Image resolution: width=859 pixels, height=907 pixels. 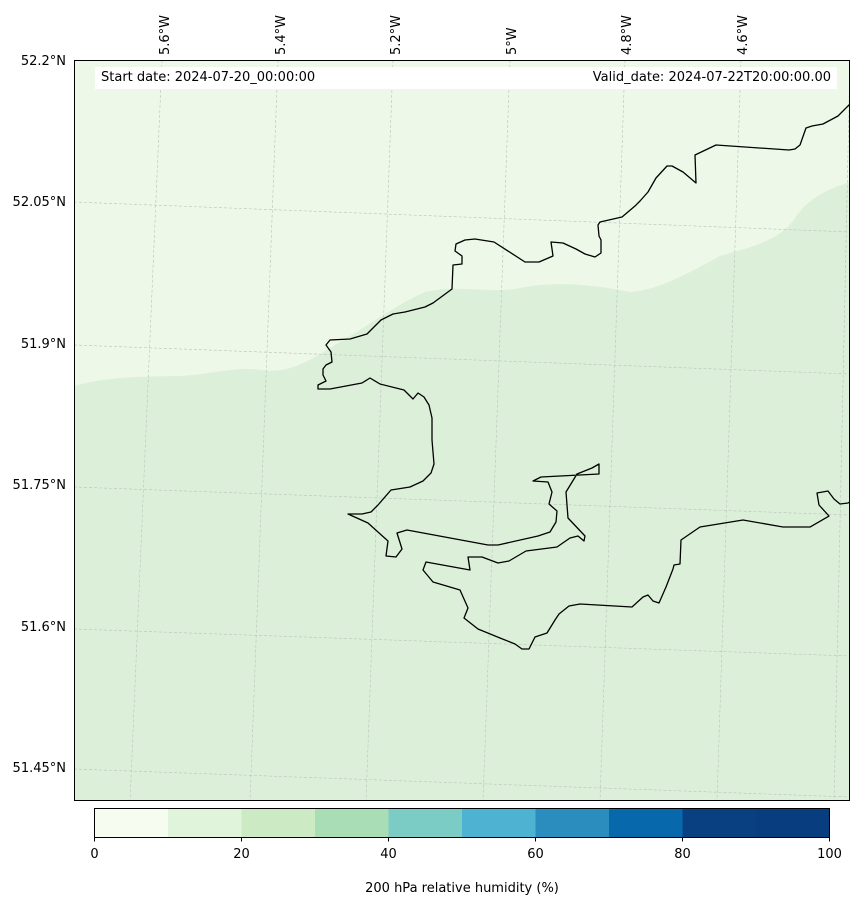 I want to click on colorbar-label: 200 hPa relative humidity (%), so click(x=462, y=888).